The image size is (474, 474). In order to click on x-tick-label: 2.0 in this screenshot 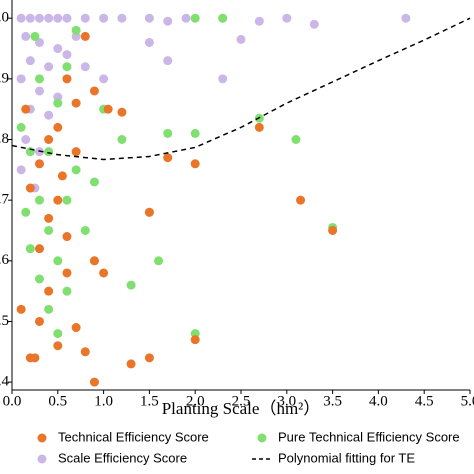, I will do `click(195, 401)`.